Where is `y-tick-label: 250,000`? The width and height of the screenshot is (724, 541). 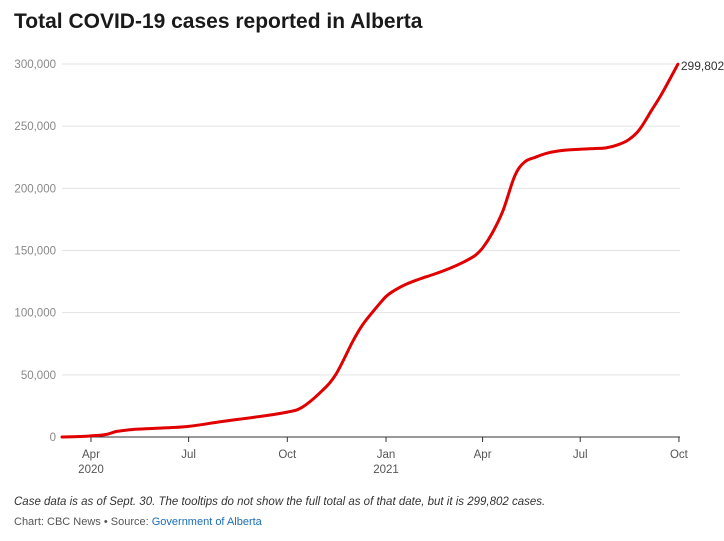
y-tick-label: 250,000 is located at coordinates (35, 127).